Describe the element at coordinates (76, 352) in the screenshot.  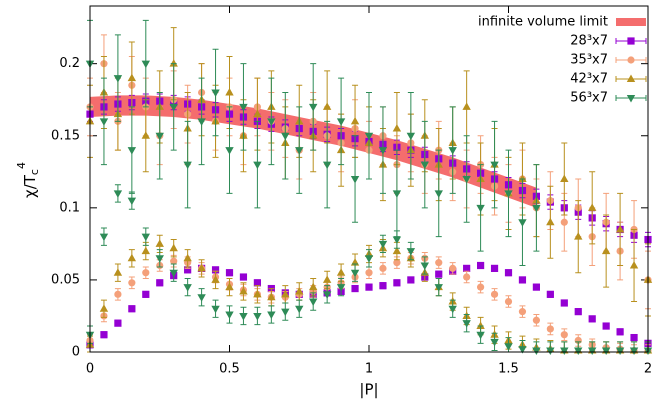
I see `y-tick-label: 0` at that location.